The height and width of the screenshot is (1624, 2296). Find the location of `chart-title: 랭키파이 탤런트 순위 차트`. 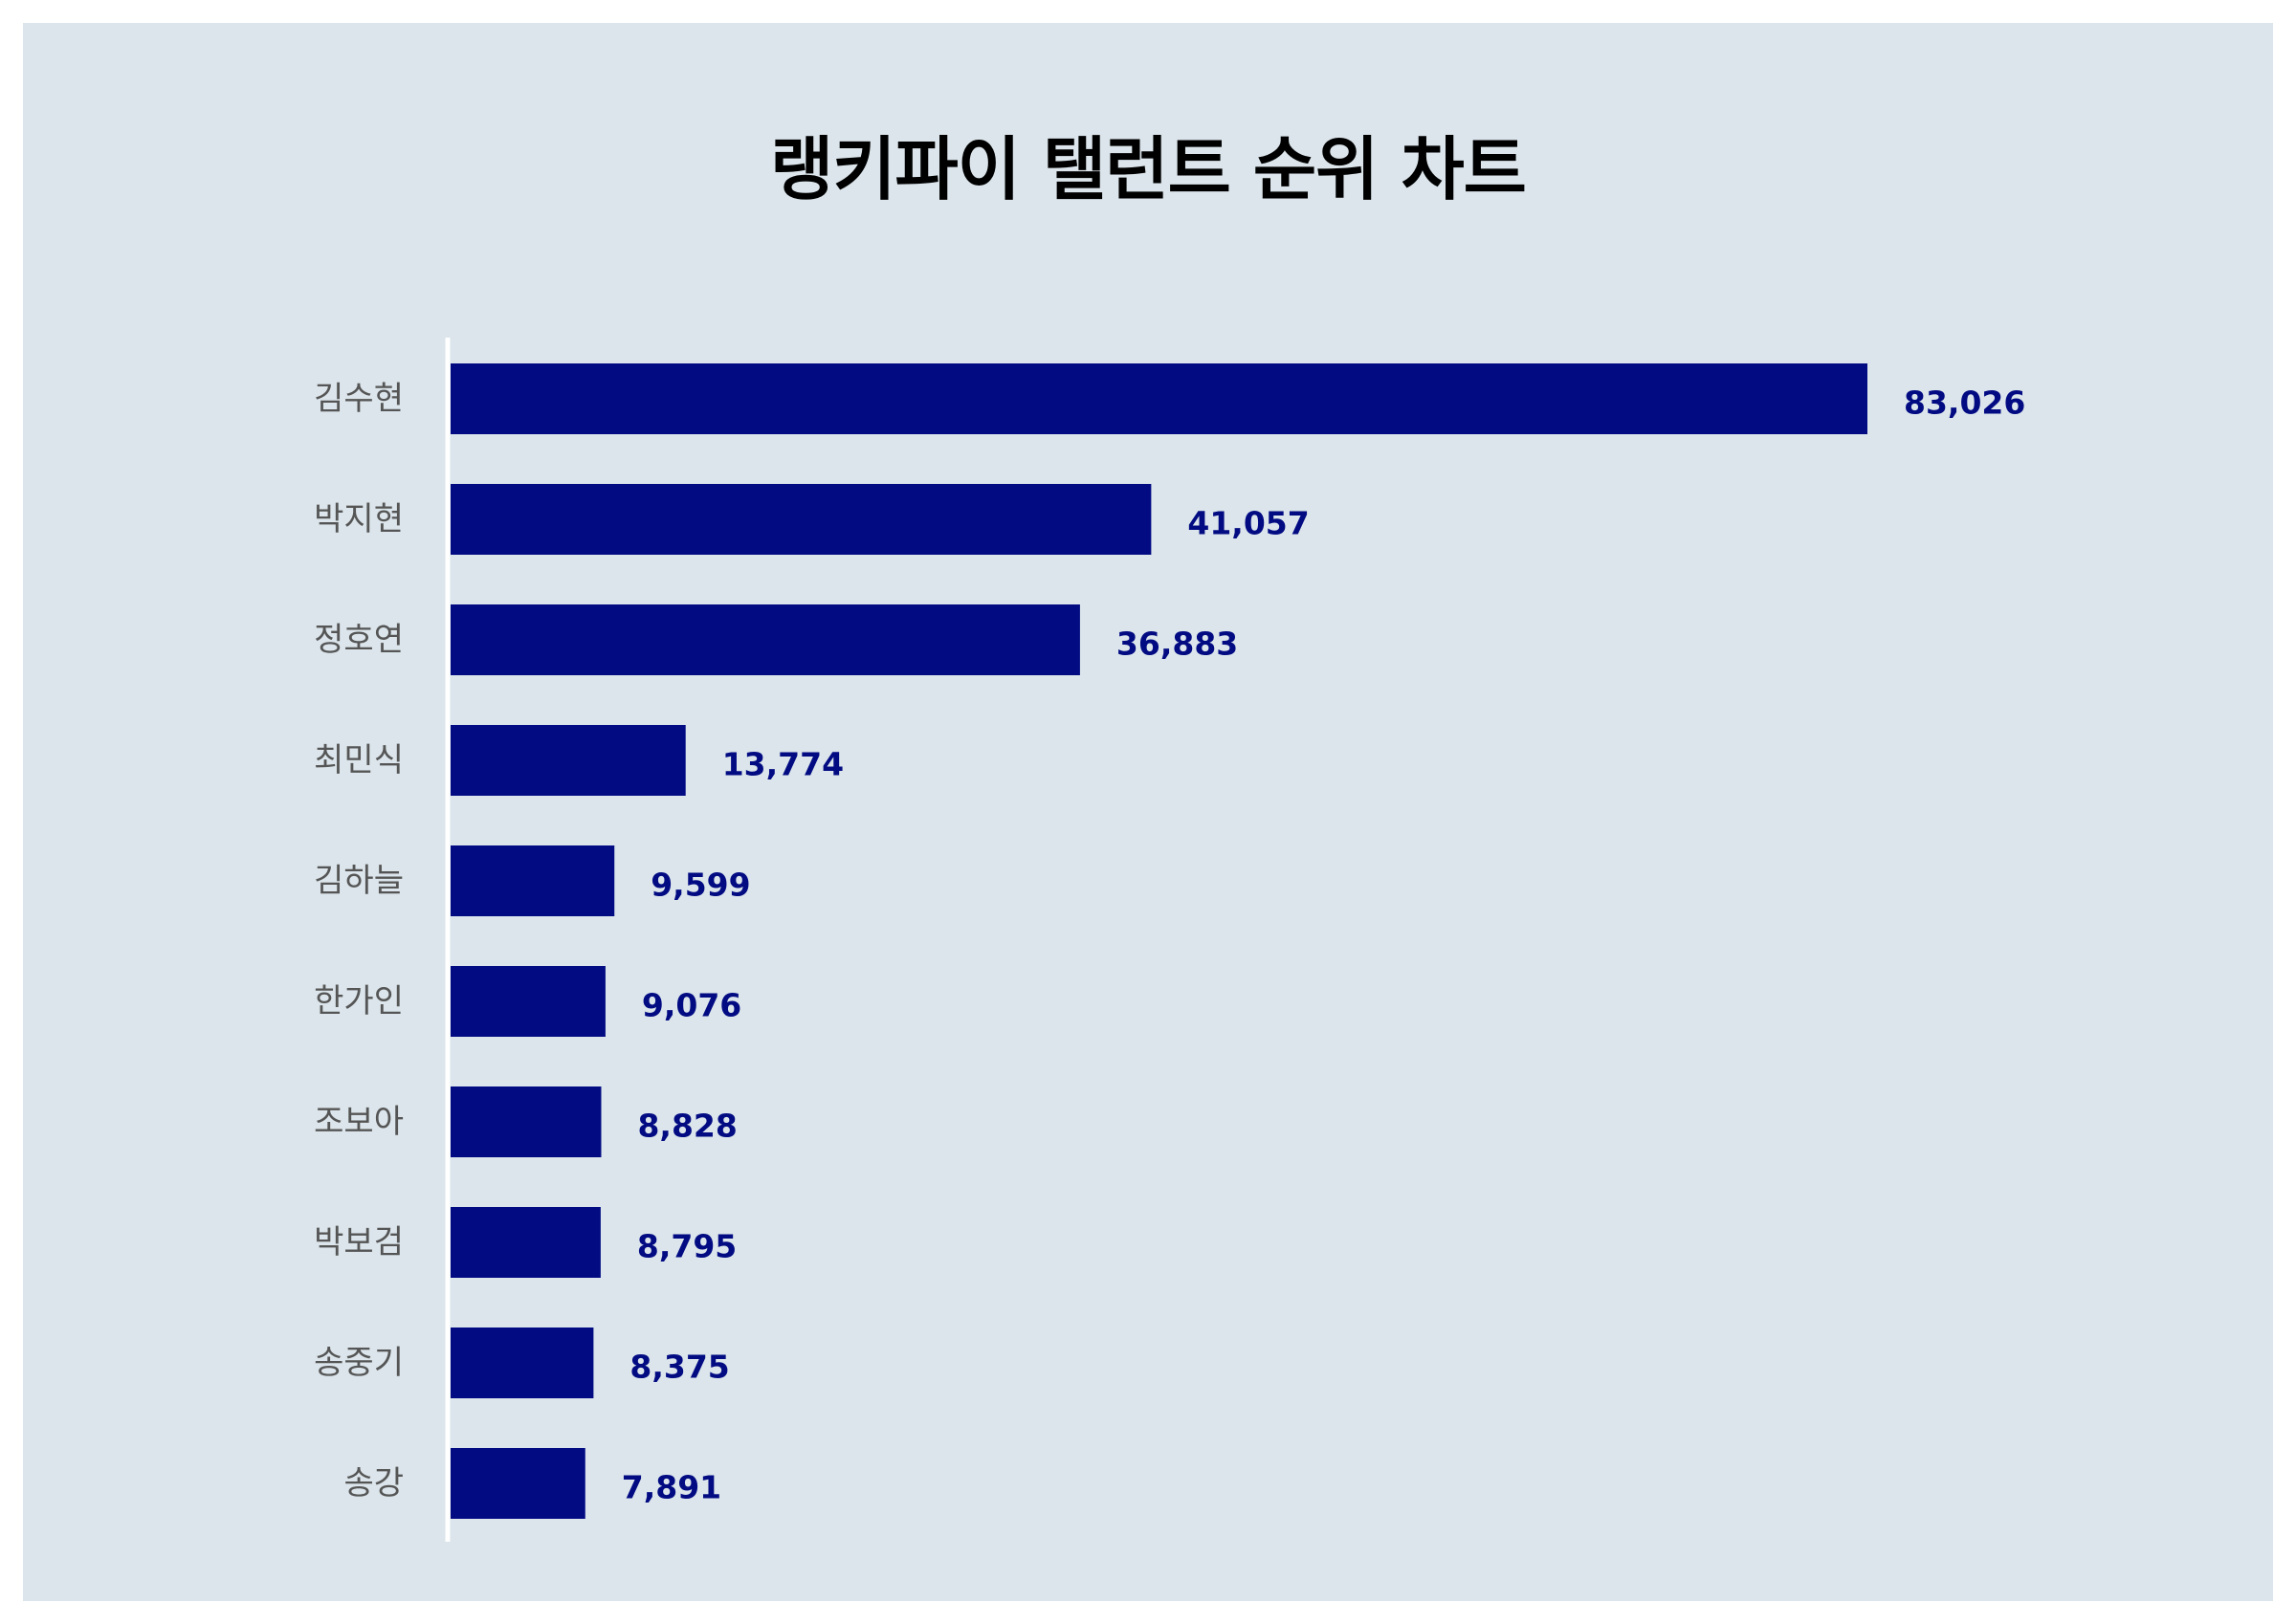

chart-title: 랭키파이 탤런트 순위 차트 is located at coordinates (1149, 169).